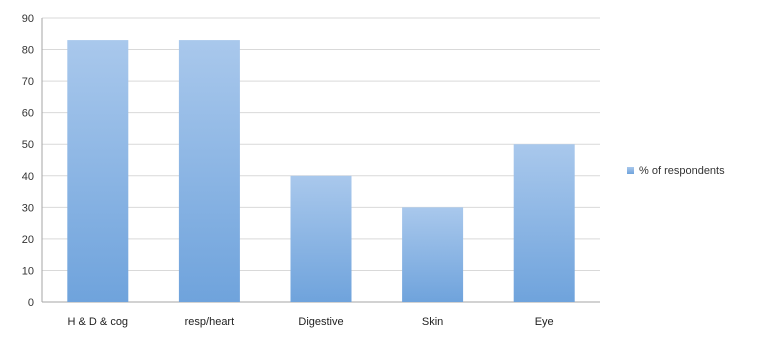 This screenshot has width=773, height=341. What do you see at coordinates (320, 322) in the screenshot?
I see `x-tick-label: Digestive` at bounding box center [320, 322].